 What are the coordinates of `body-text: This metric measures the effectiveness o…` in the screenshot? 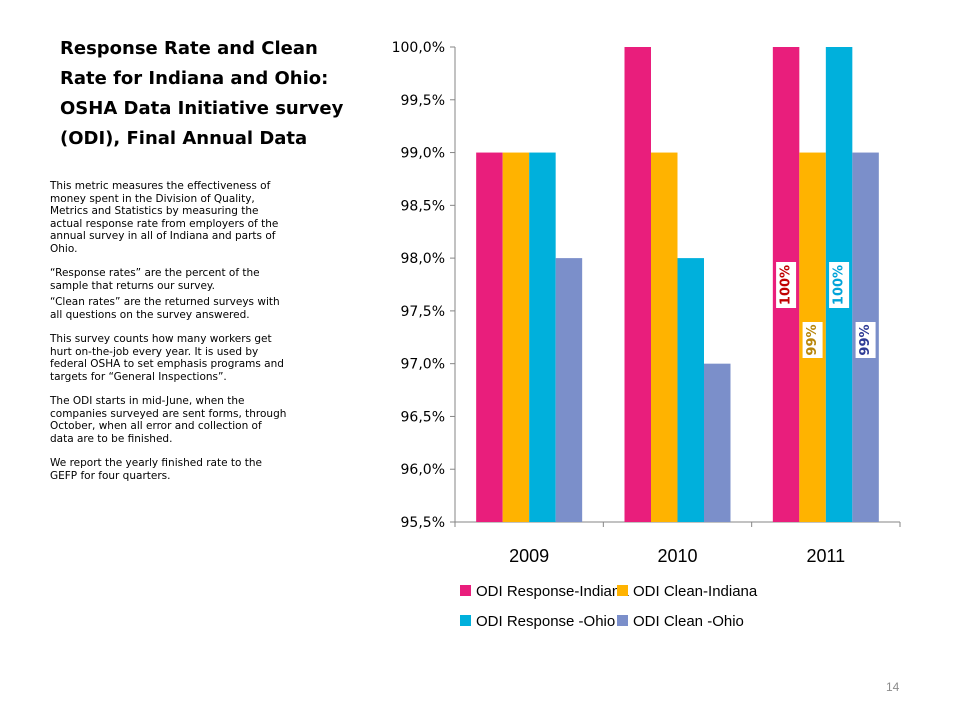 It's located at (169, 337).